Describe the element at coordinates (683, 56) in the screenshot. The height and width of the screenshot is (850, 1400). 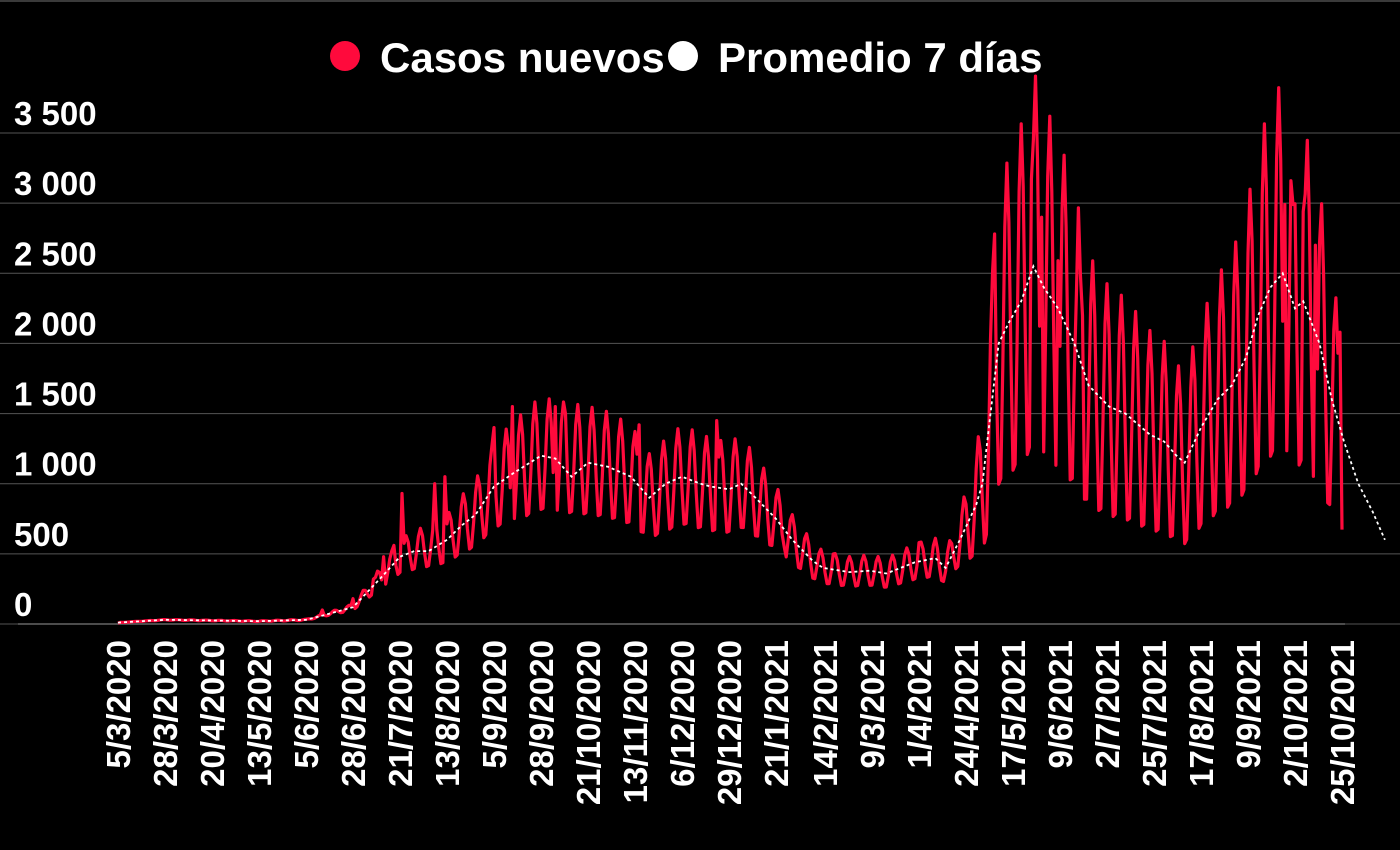
I see `legend-marker-promedio-7-dias` at that location.